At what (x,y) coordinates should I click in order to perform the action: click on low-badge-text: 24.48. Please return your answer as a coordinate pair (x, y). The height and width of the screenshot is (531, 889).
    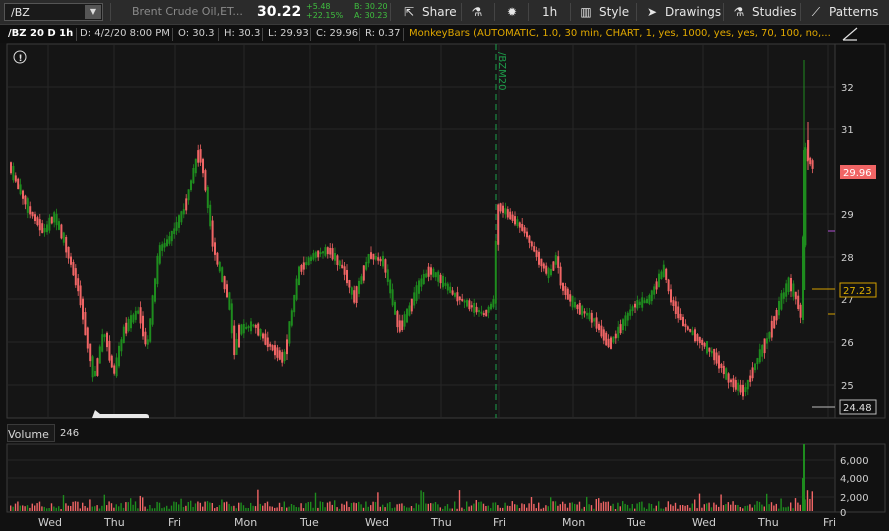
    Looking at the image, I should click on (857, 408).